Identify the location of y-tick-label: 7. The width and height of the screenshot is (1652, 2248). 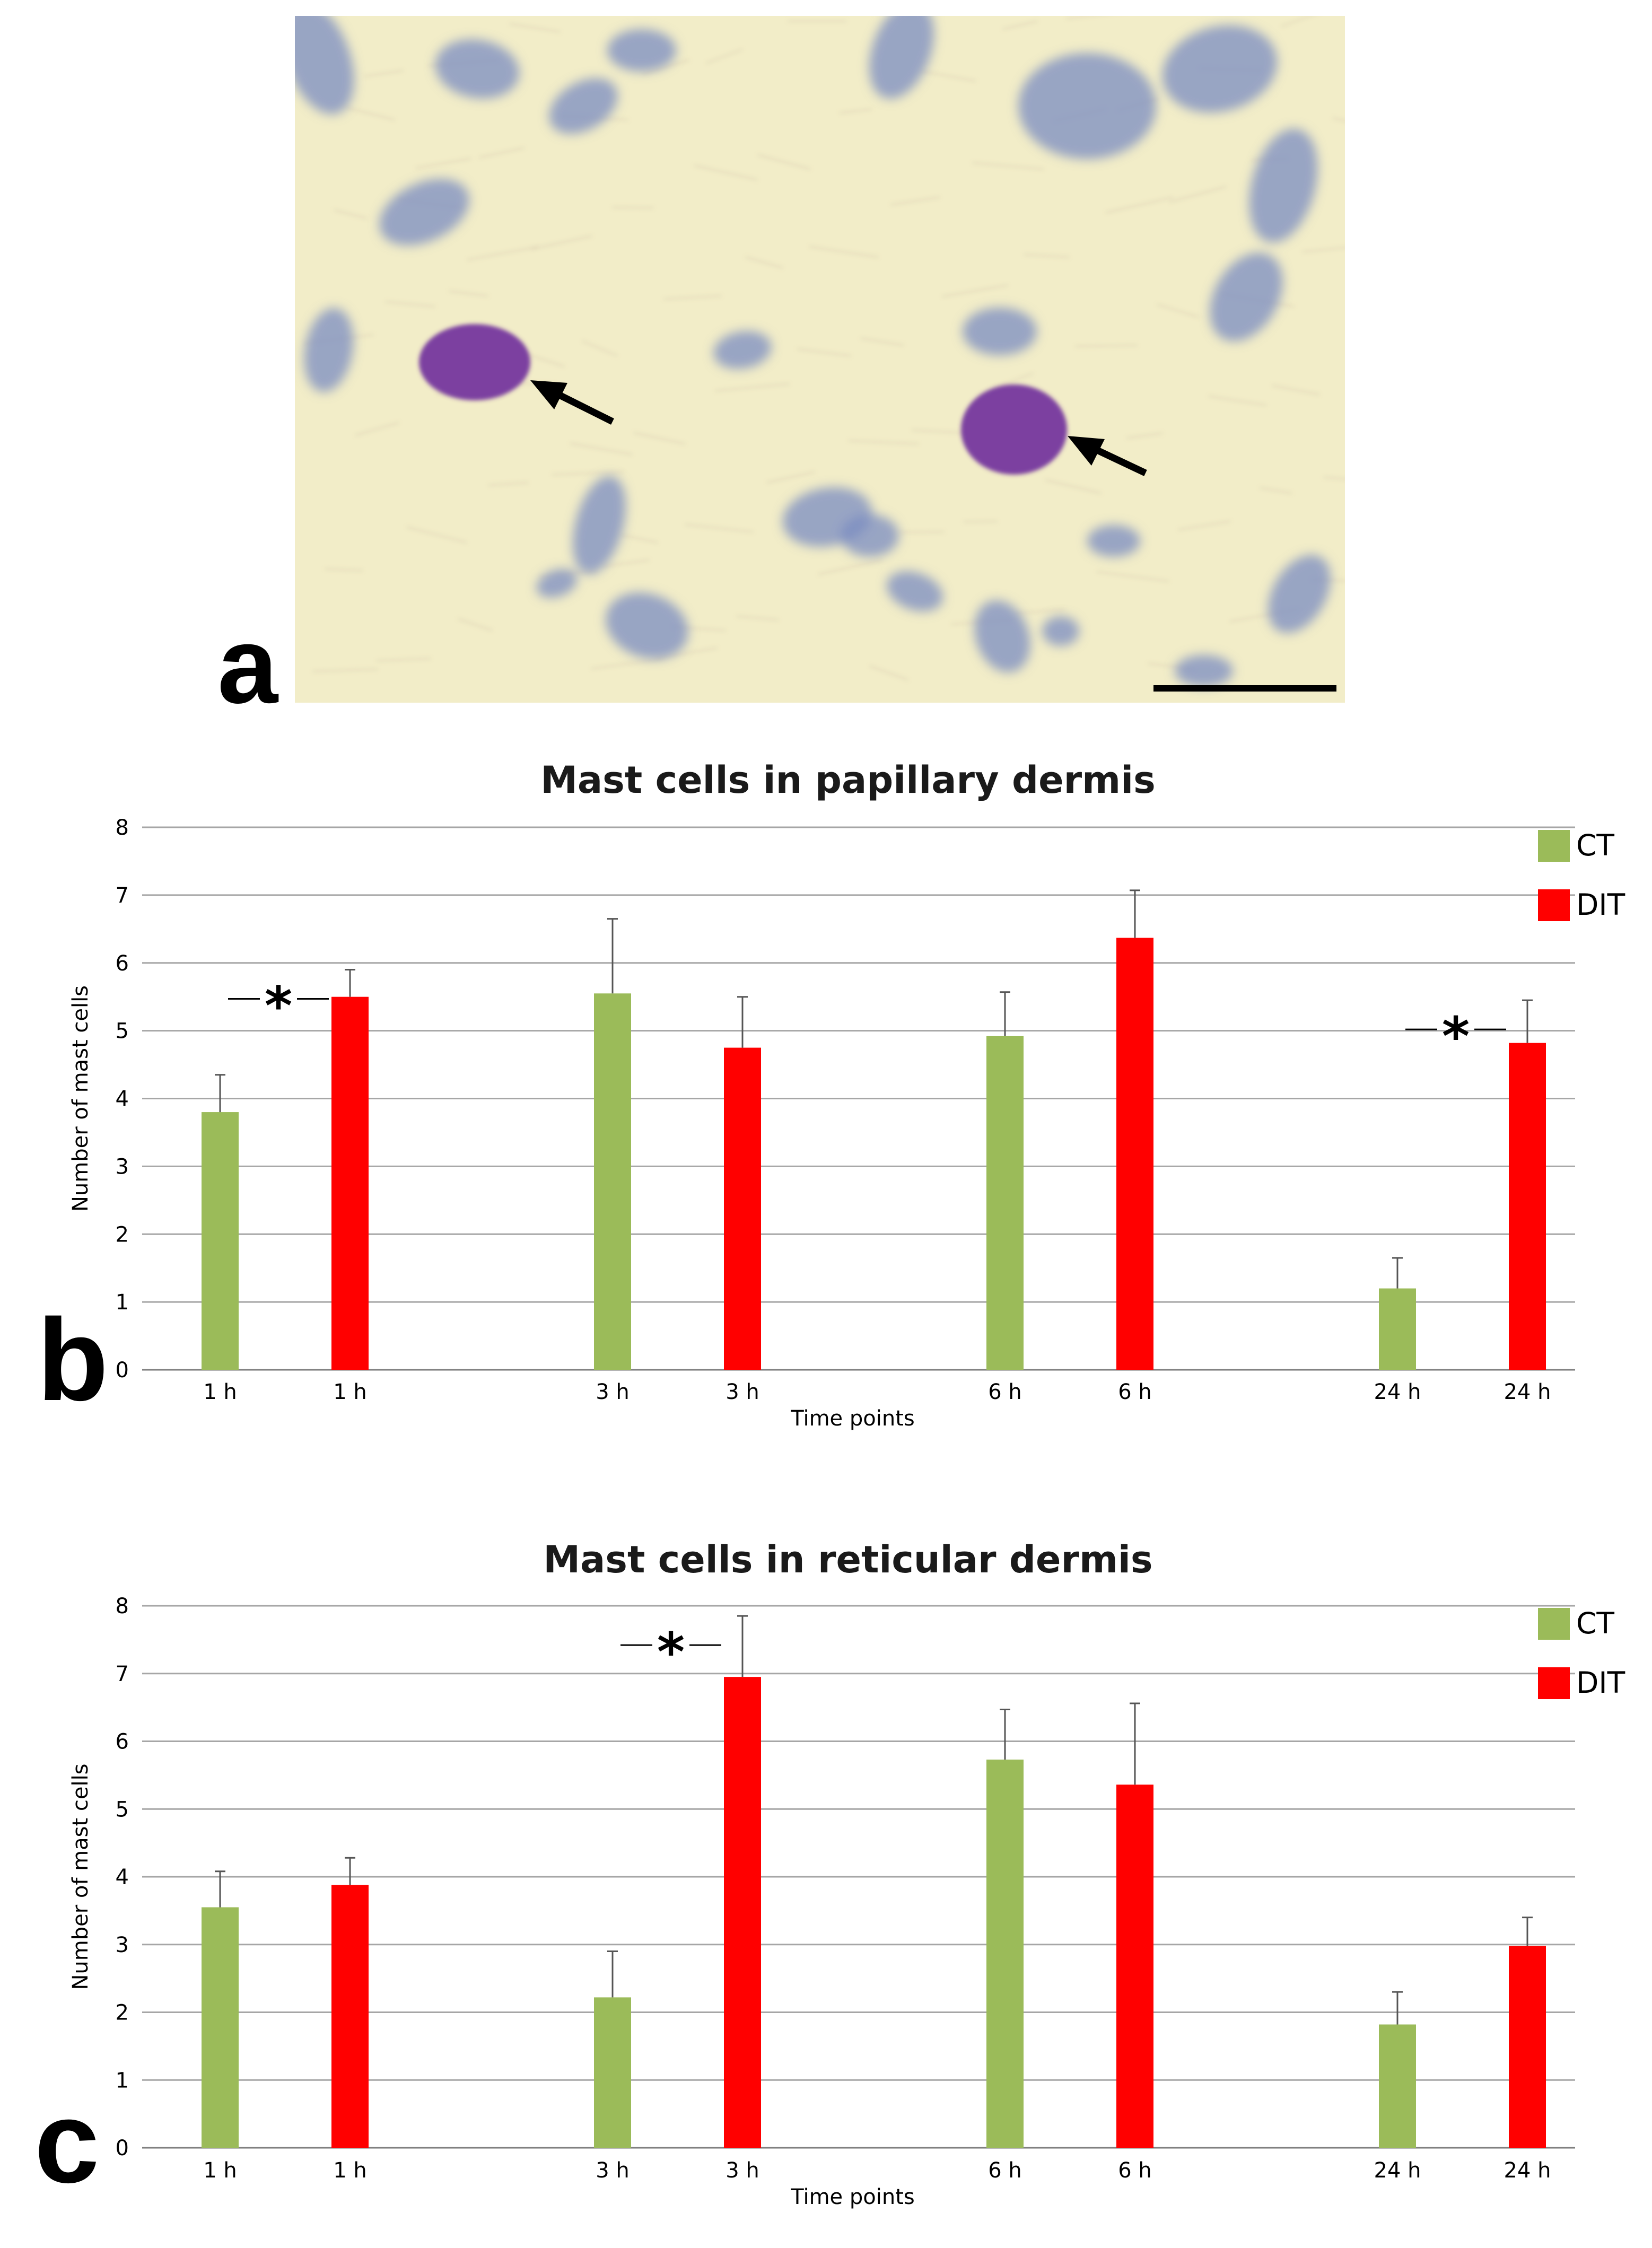
(123, 896).